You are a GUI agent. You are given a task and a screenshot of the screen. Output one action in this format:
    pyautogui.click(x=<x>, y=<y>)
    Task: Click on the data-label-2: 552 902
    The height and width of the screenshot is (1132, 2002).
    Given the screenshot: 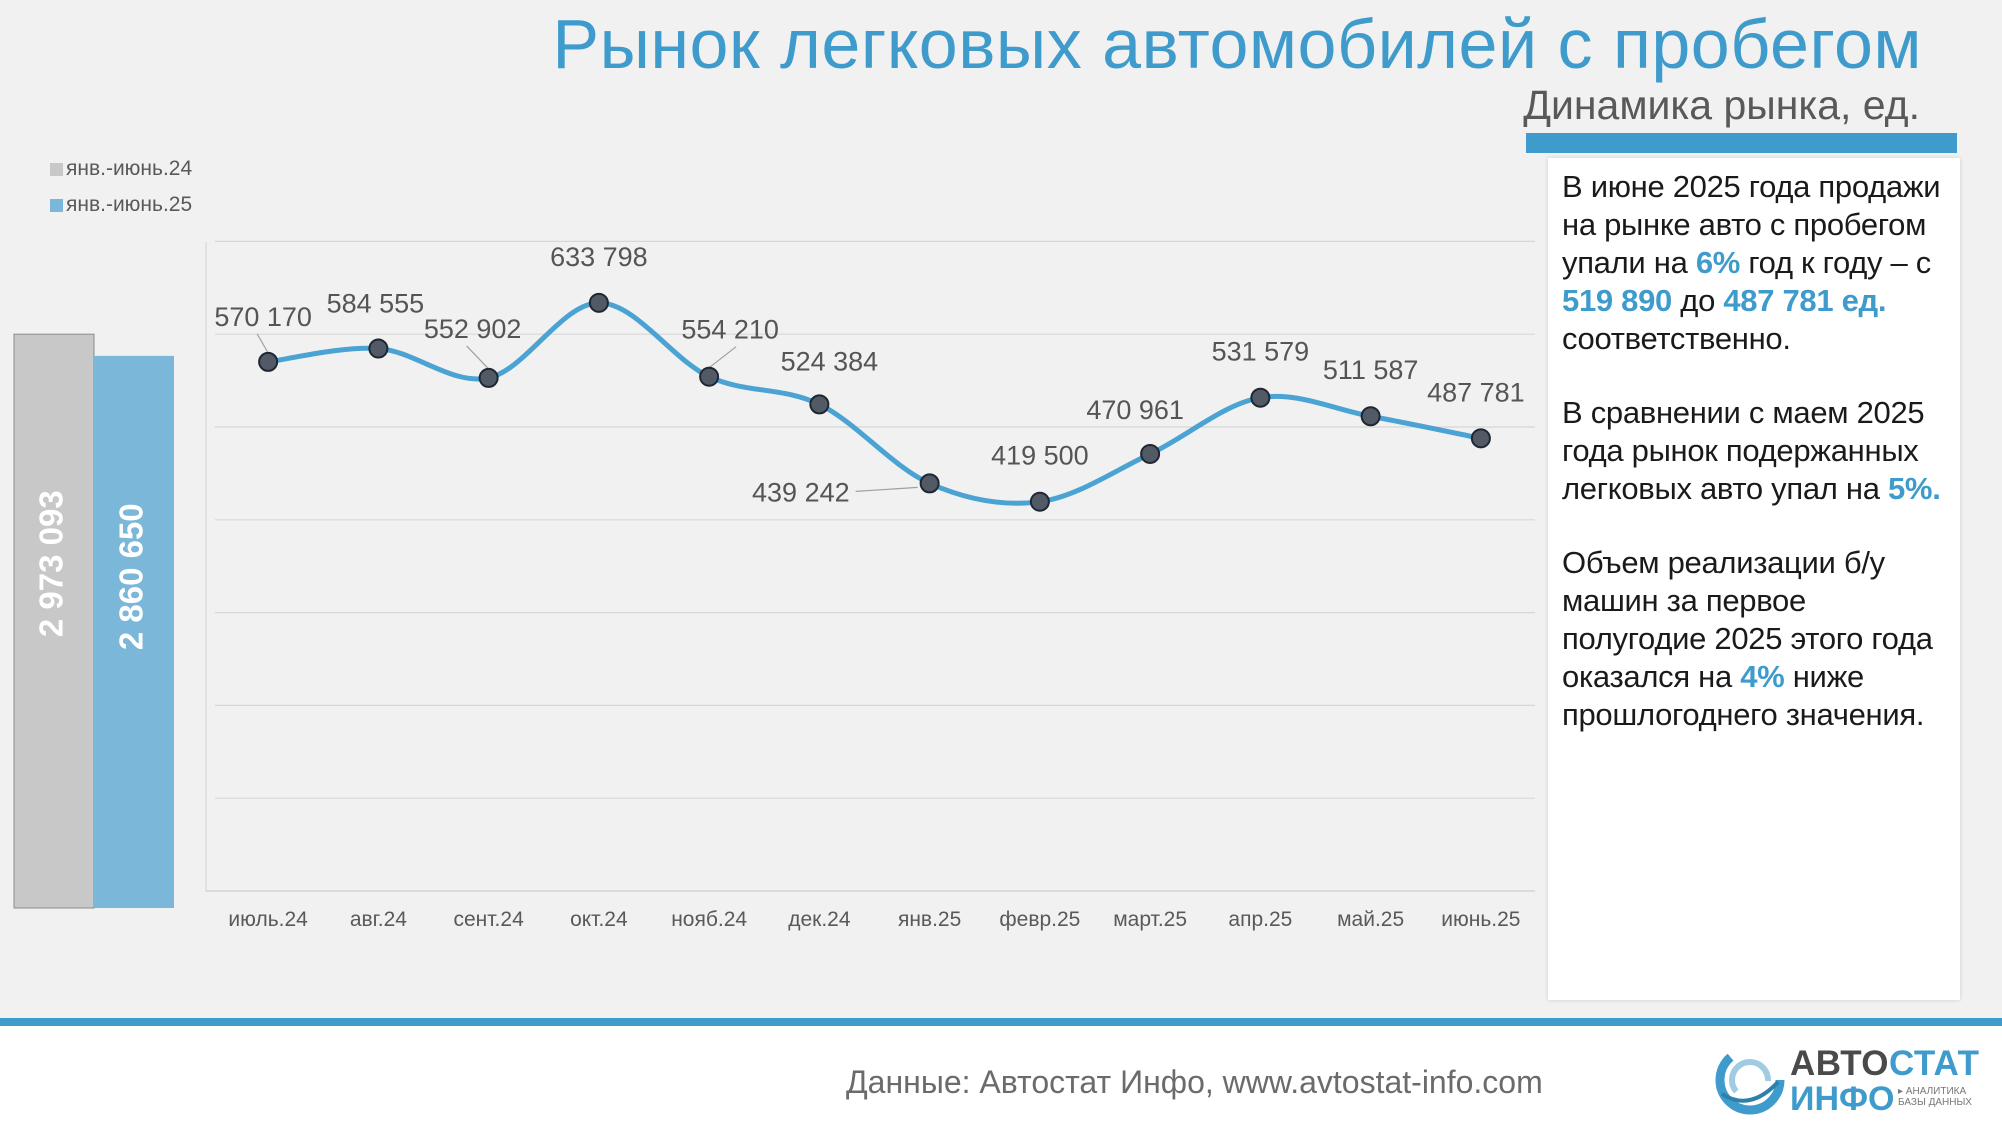 What is the action you would take?
    pyautogui.click(x=473, y=329)
    